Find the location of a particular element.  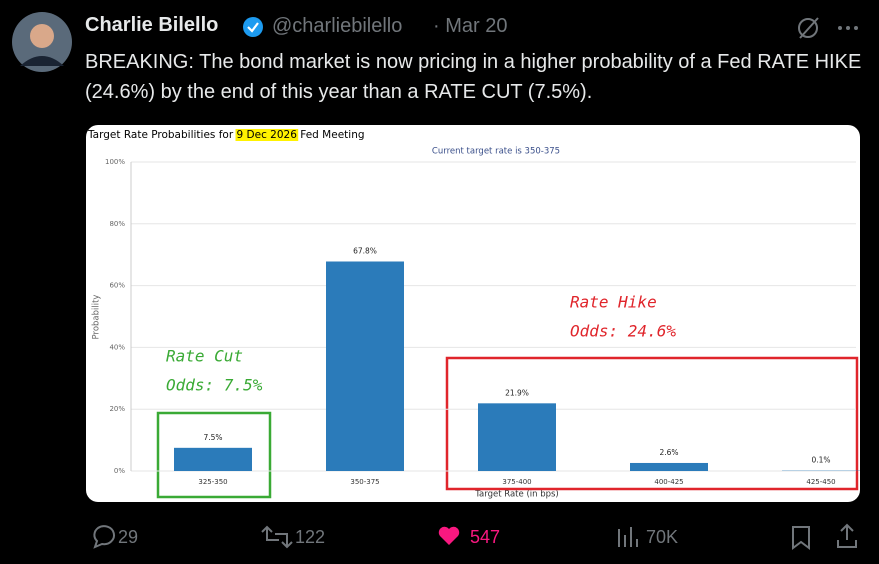

view-count: 70K is located at coordinates (662, 537).